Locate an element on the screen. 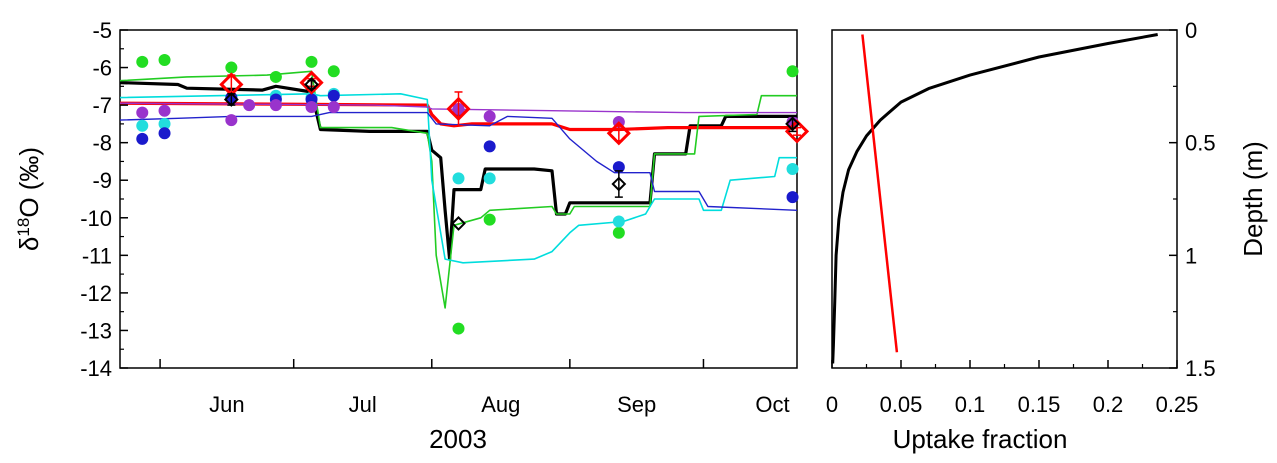  left-y-tick-label-6: -8 is located at coordinates (102, 143).